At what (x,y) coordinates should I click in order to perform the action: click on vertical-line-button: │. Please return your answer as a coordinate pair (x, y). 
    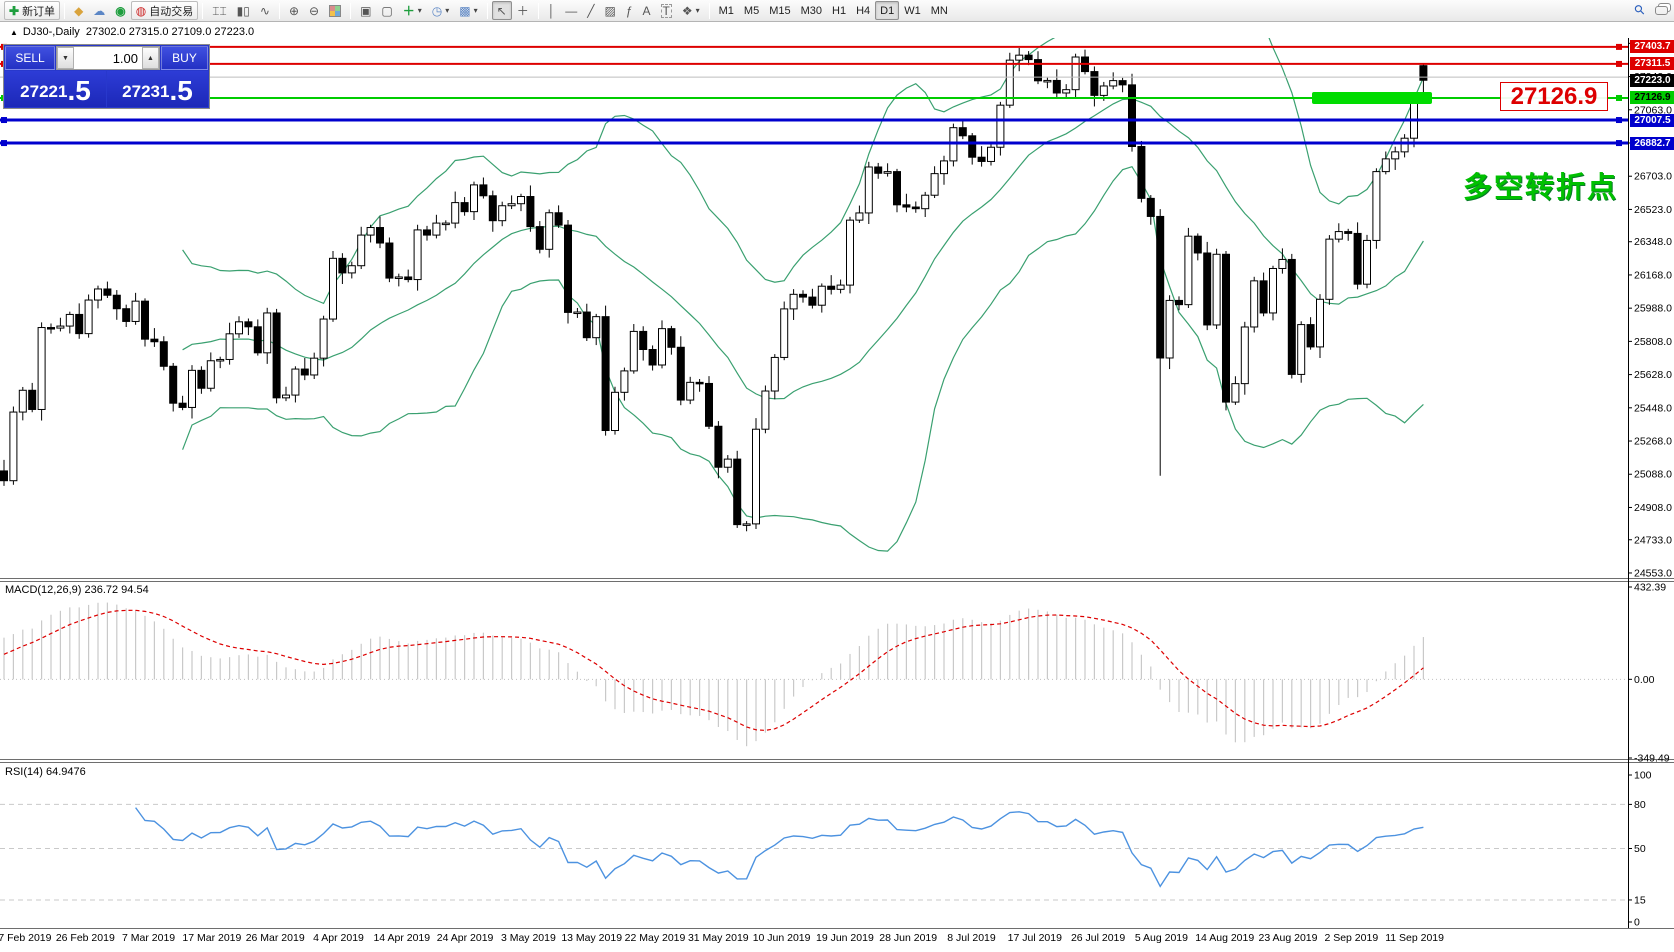
    Looking at the image, I should click on (552, 10).